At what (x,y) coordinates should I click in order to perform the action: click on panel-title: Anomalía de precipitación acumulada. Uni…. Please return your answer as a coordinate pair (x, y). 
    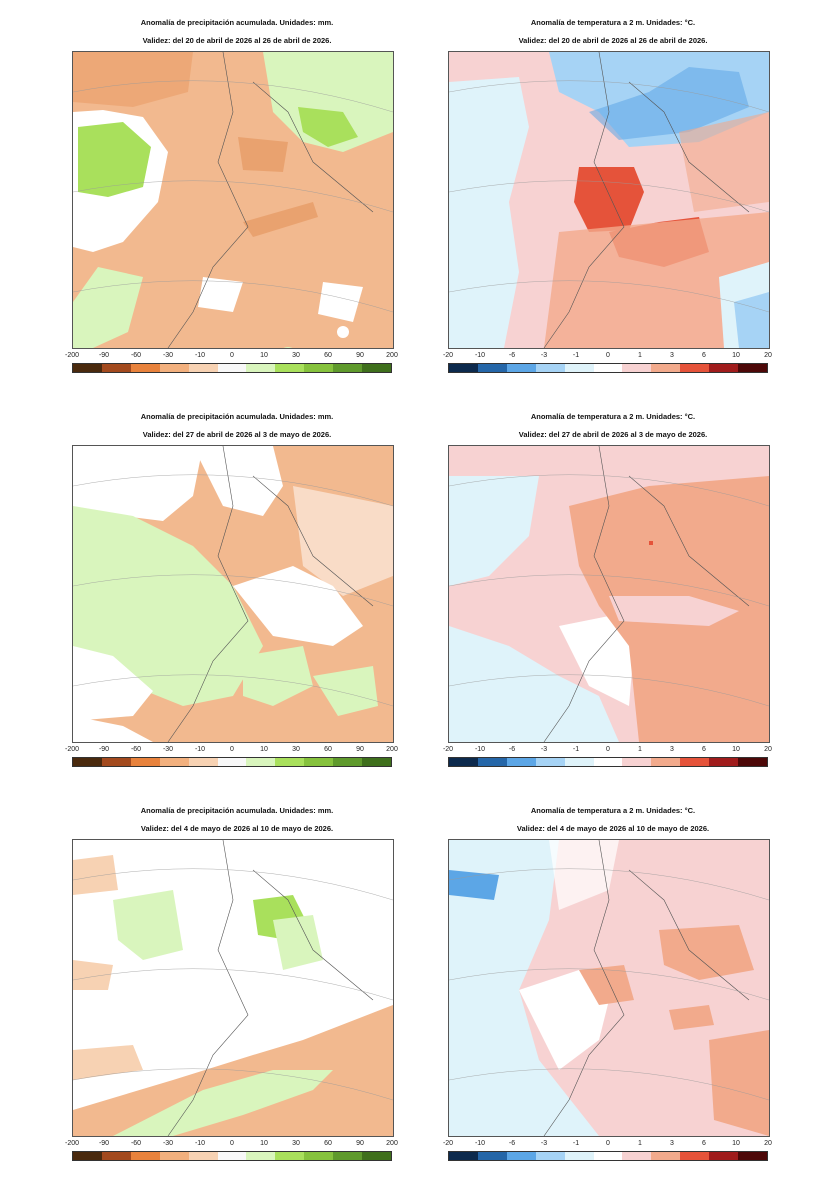
    Looking at the image, I should click on (237, 810).